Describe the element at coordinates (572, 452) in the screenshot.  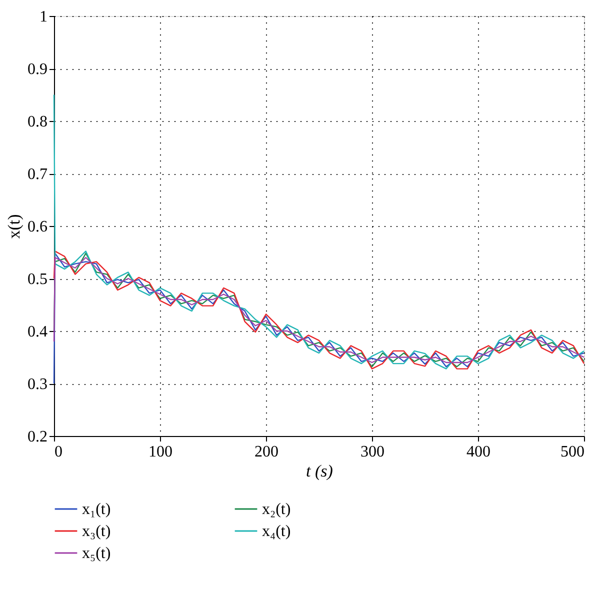
I see `x-tick-label: 500` at that location.